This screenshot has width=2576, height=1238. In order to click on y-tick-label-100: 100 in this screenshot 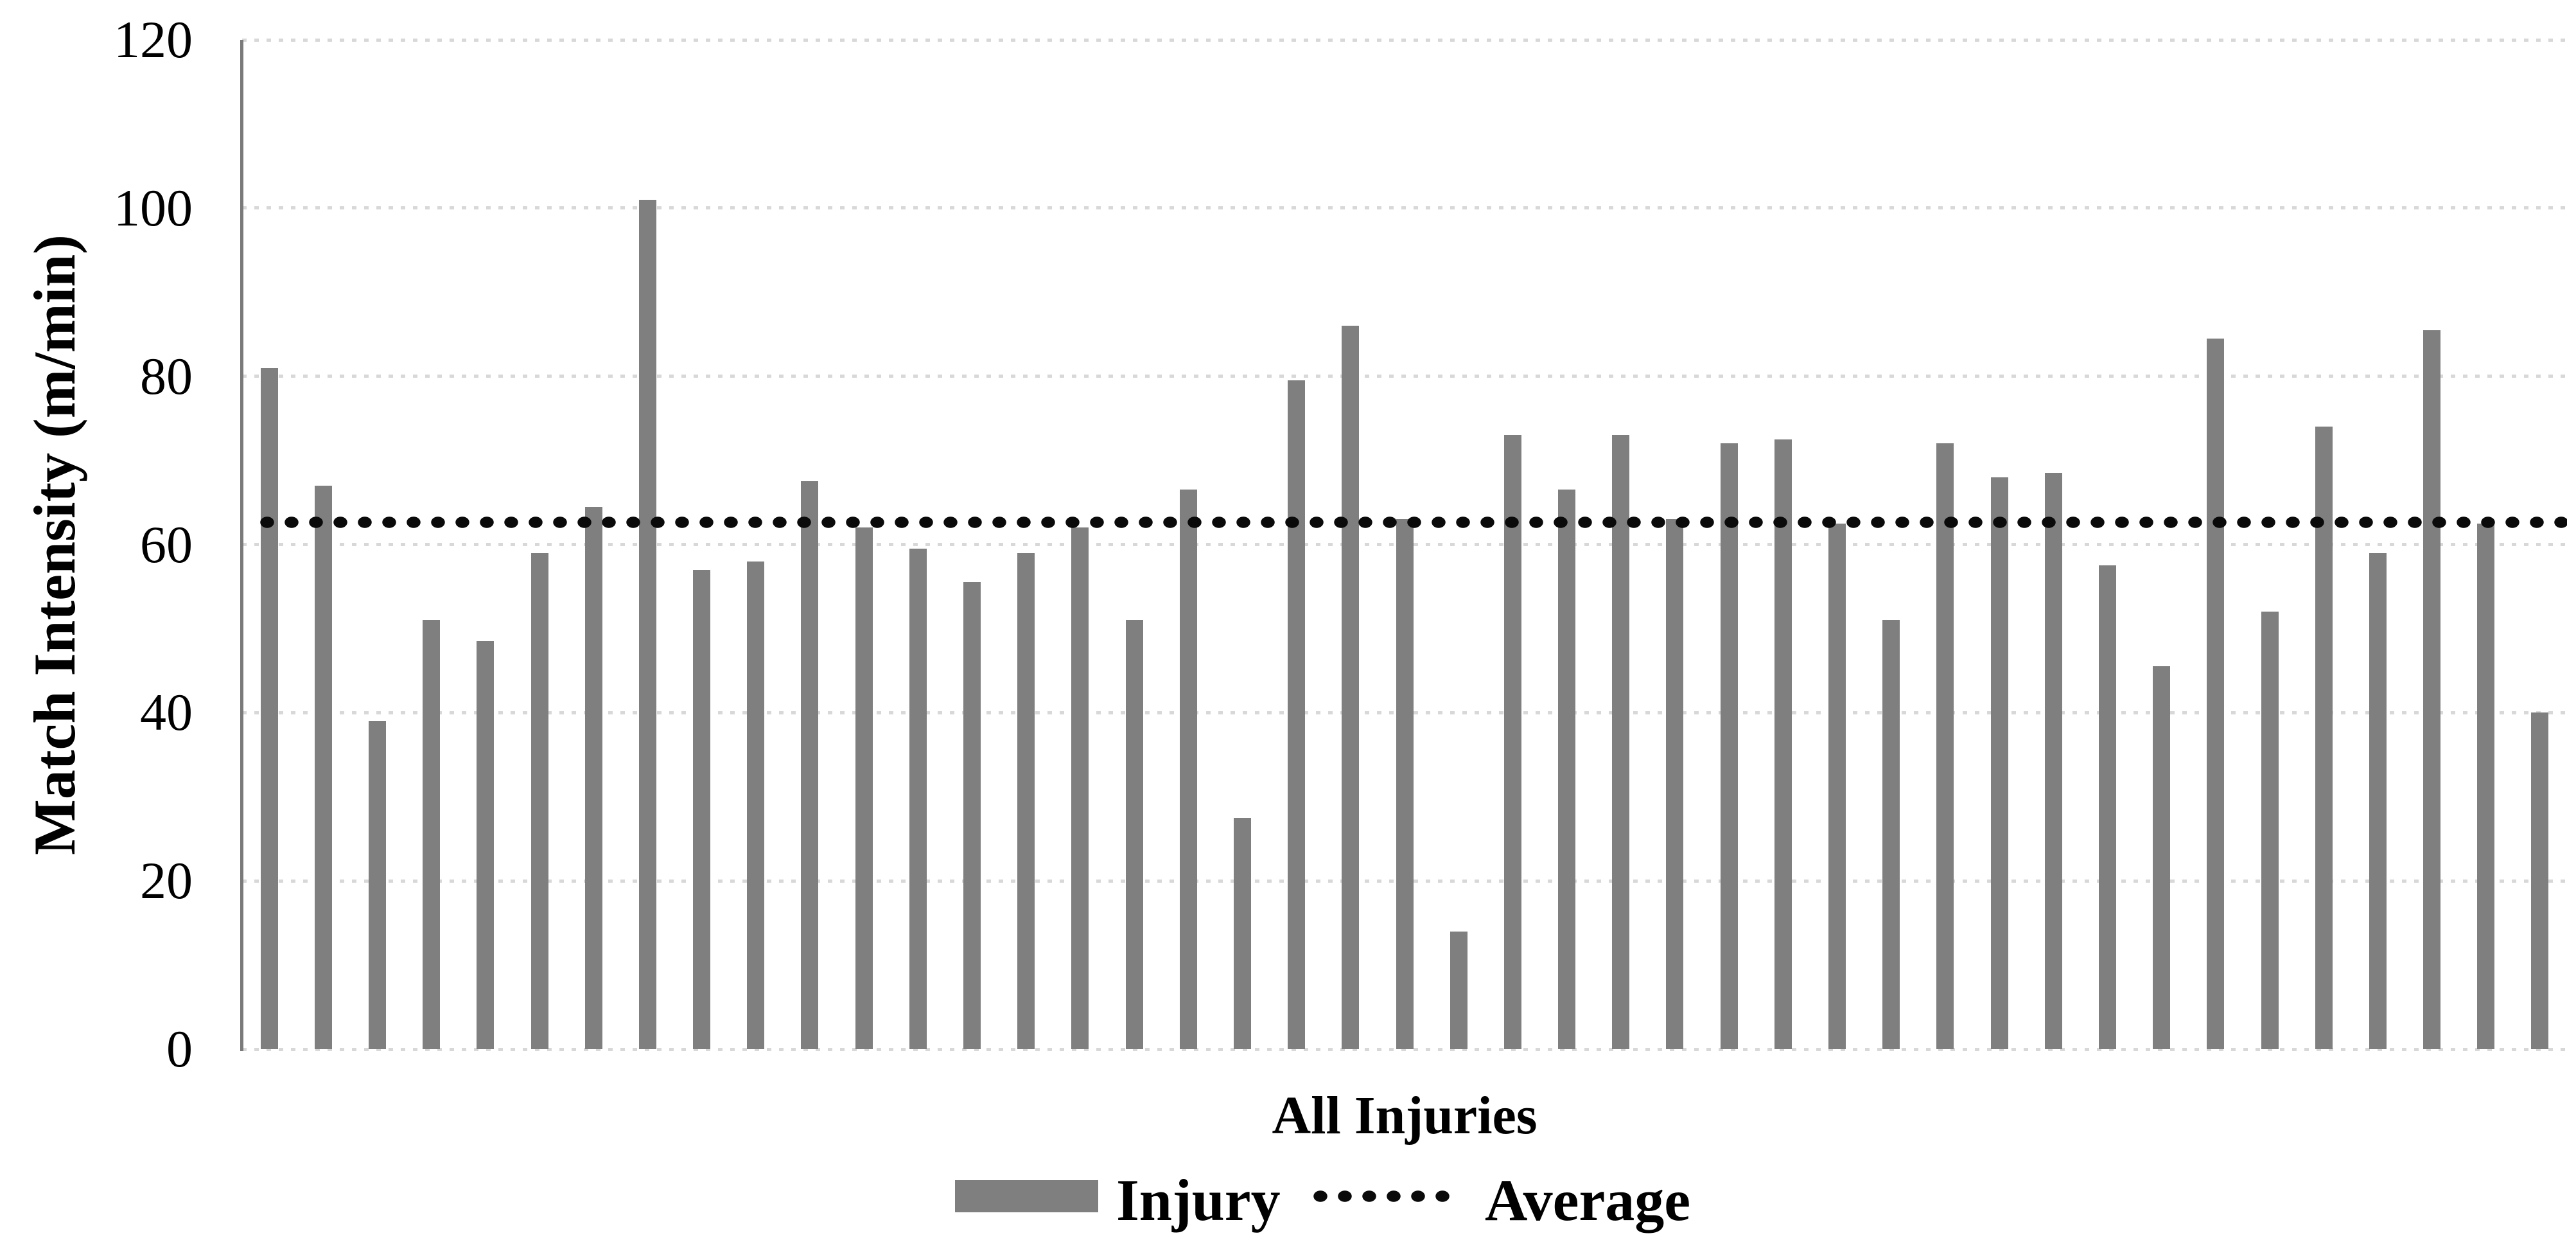, I will do `click(153, 207)`.